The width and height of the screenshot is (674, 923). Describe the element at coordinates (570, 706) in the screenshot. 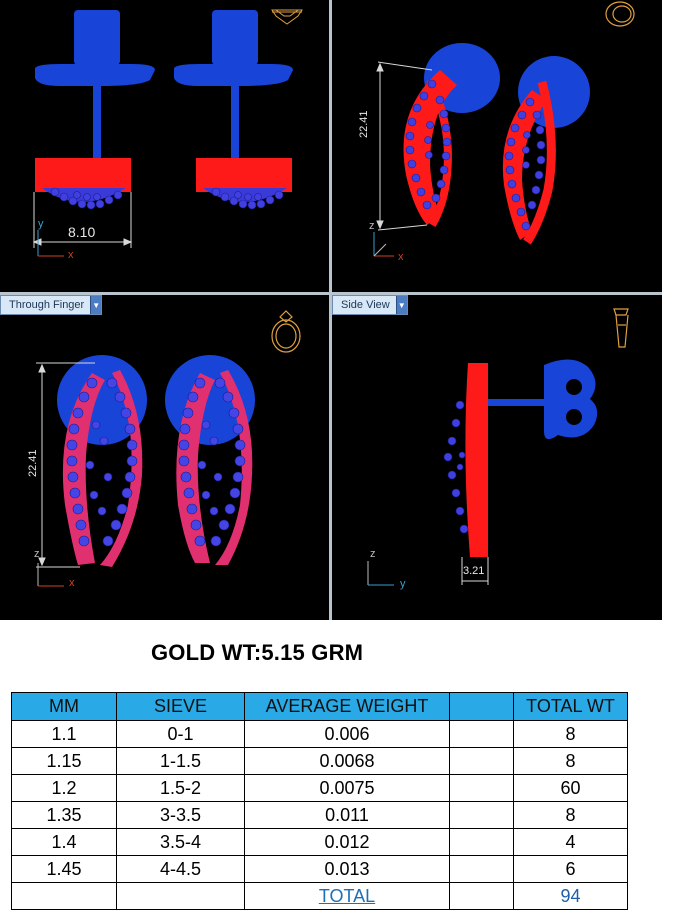

I see `header-total-wt: TOTAL WT` at that location.